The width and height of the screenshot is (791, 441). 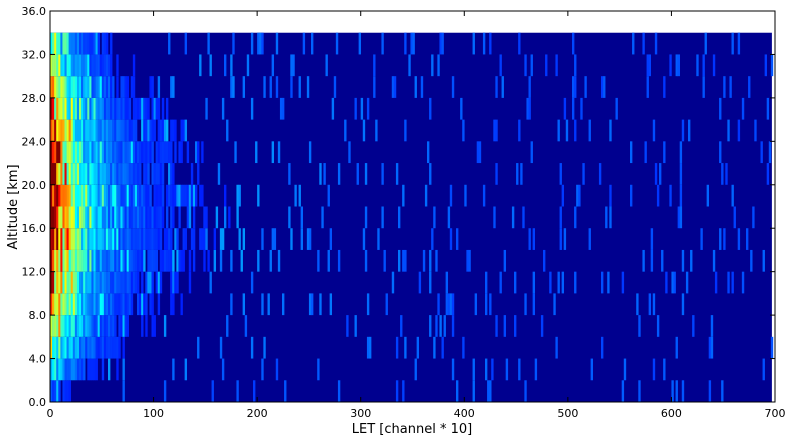 What do you see at coordinates (671, 413) in the screenshot?
I see `x-tick-label: 600` at bounding box center [671, 413].